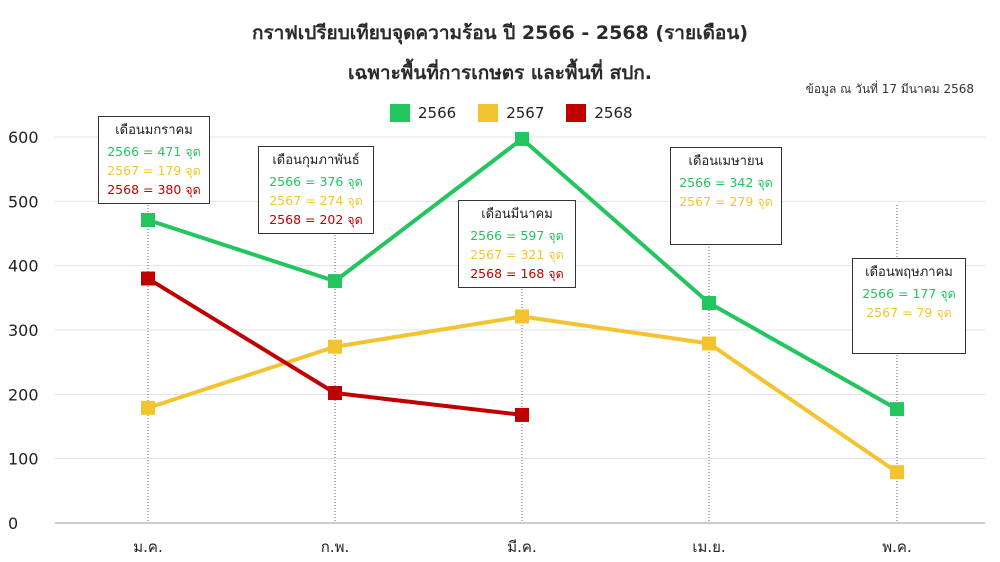  What do you see at coordinates (896, 547) in the screenshot?
I see `x-tick-label-4: พ.ค.` at bounding box center [896, 547].